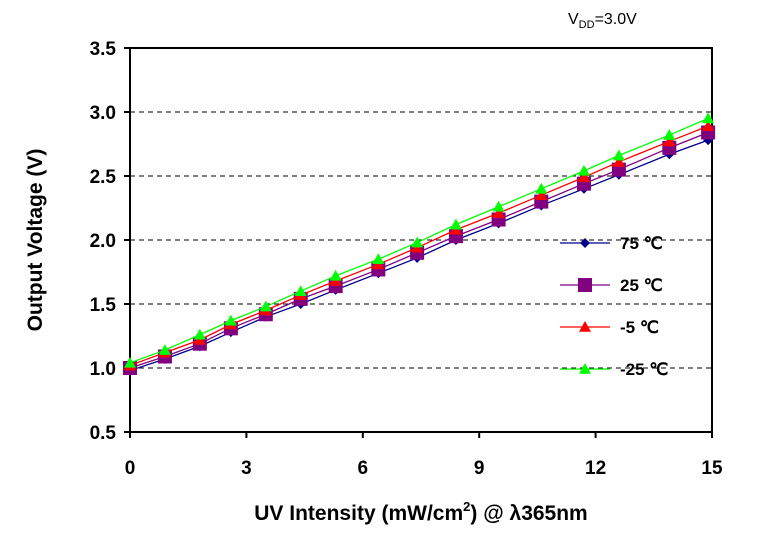 The width and height of the screenshot is (773, 545). What do you see at coordinates (466, 506) in the screenshot?
I see `x-axis-title-sup: 2` at bounding box center [466, 506].